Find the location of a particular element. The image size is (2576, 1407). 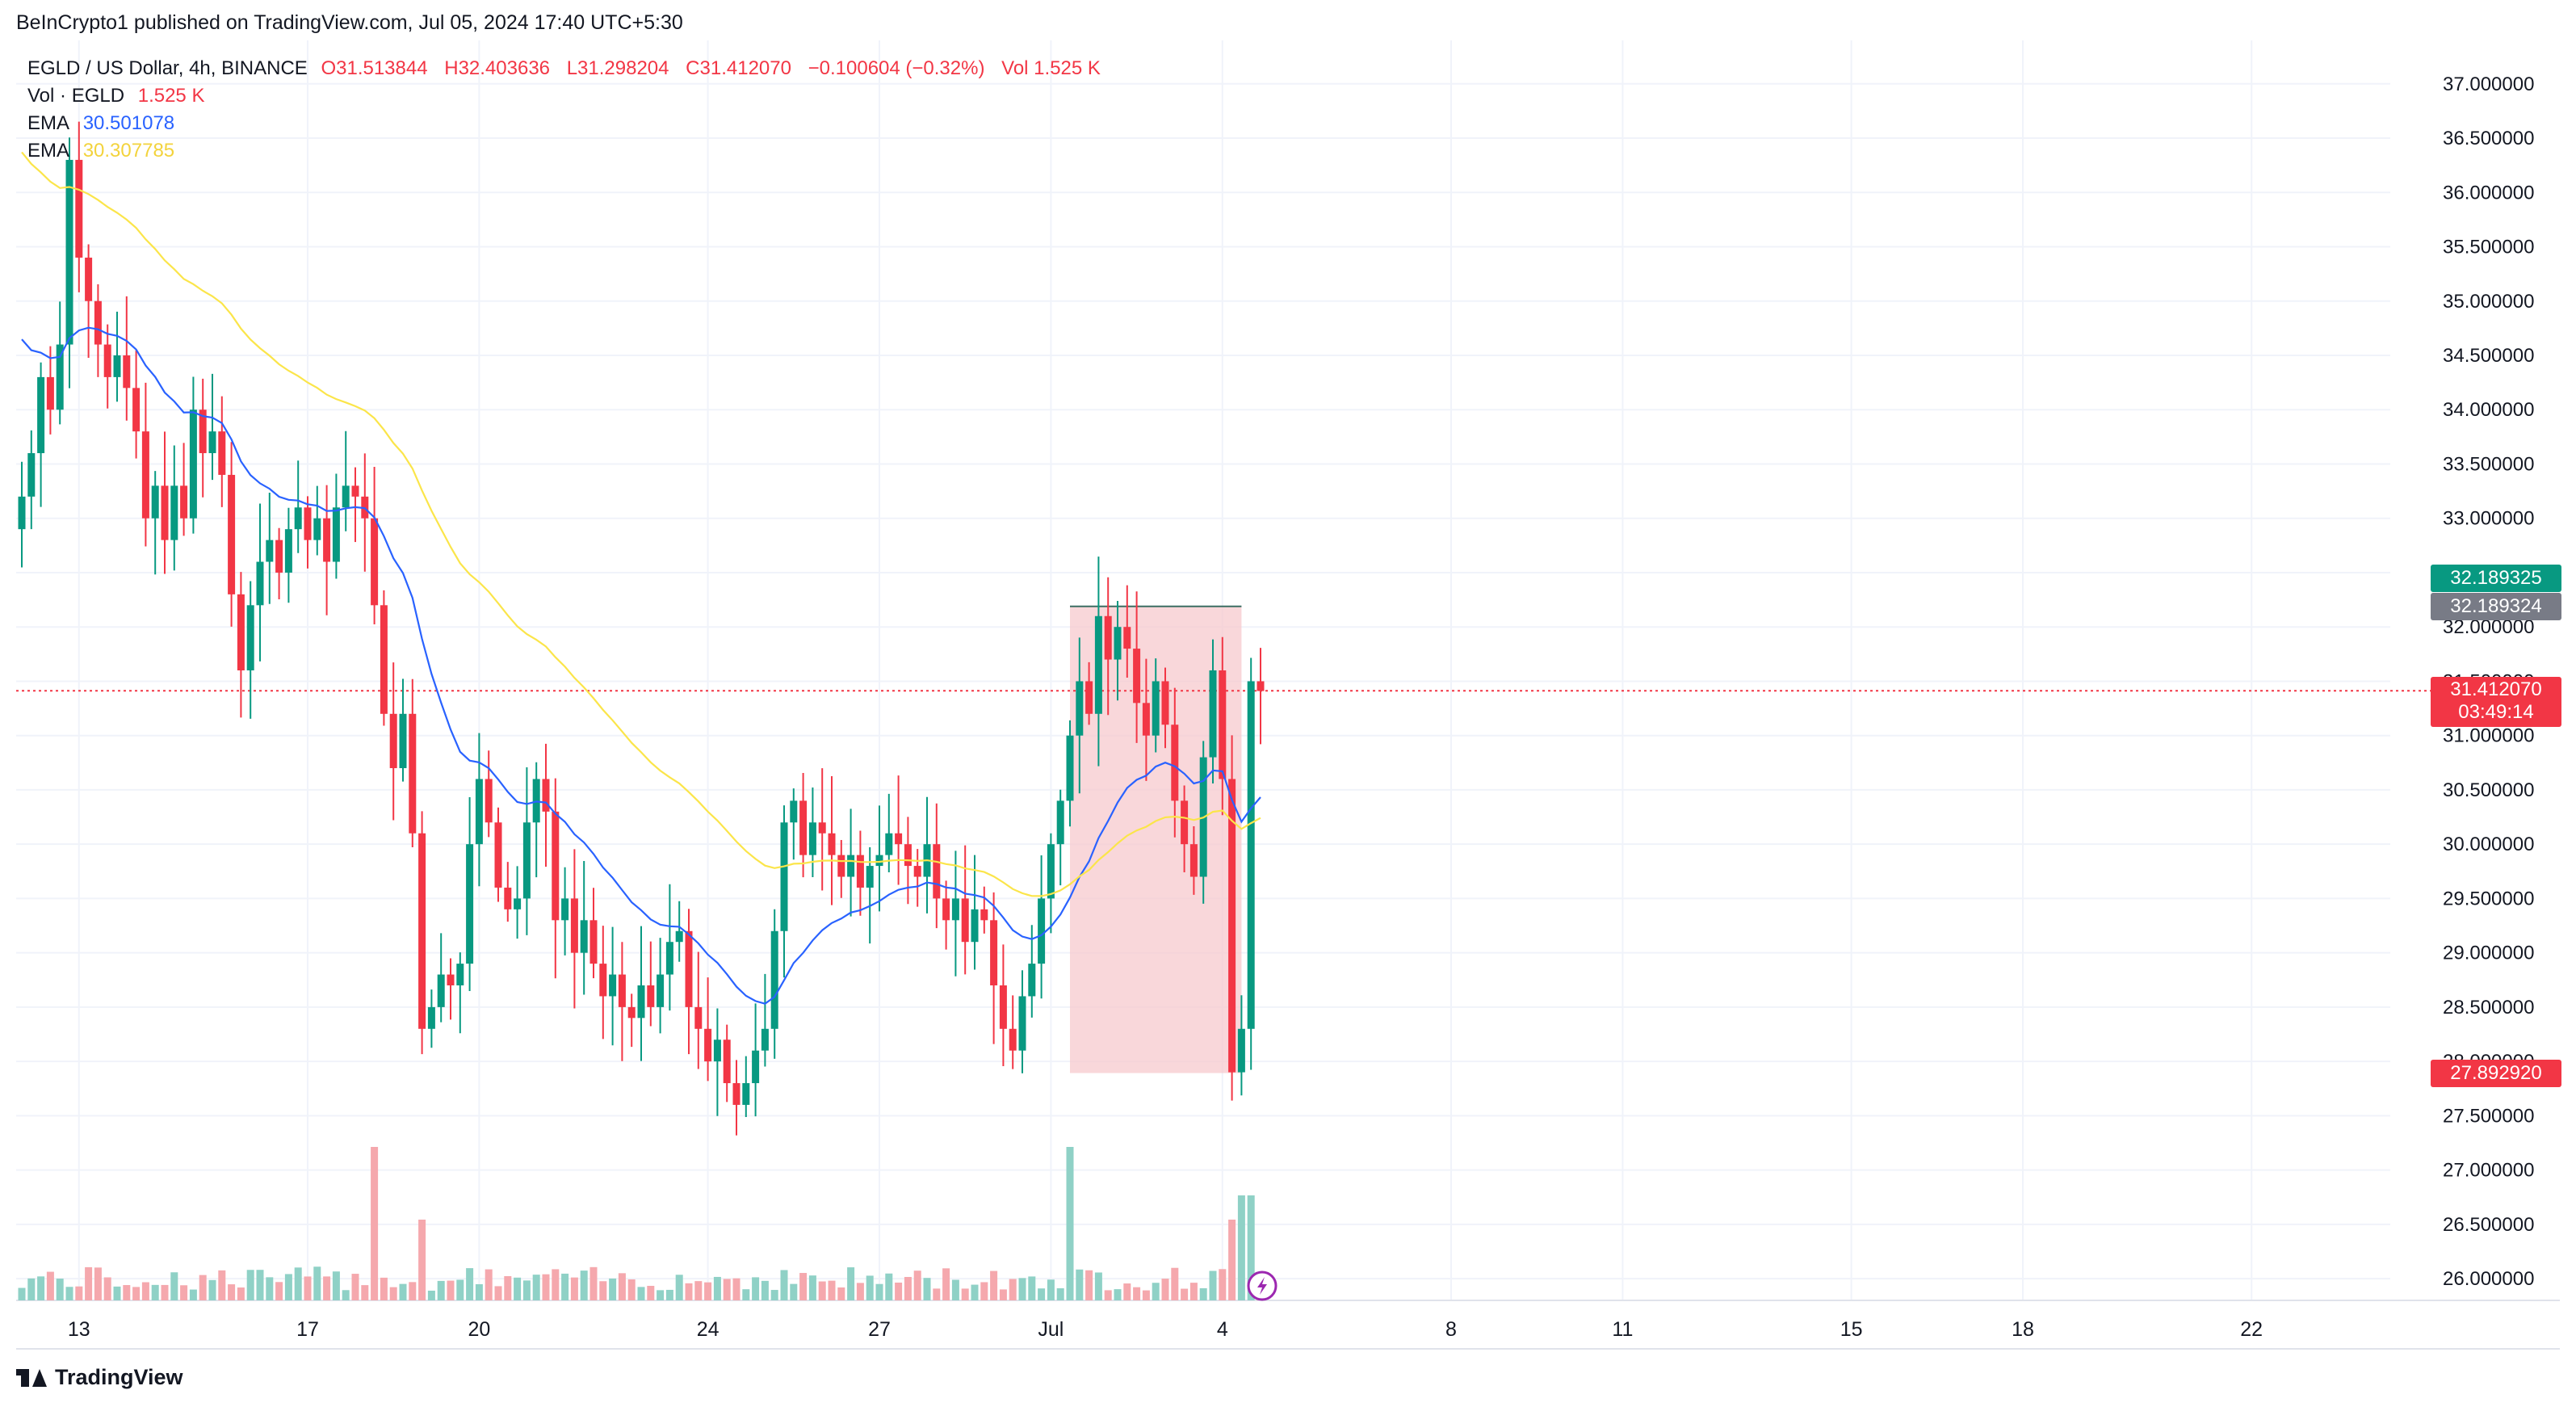

time-tick-label: 8 is located at coordinates (1451, 1329).